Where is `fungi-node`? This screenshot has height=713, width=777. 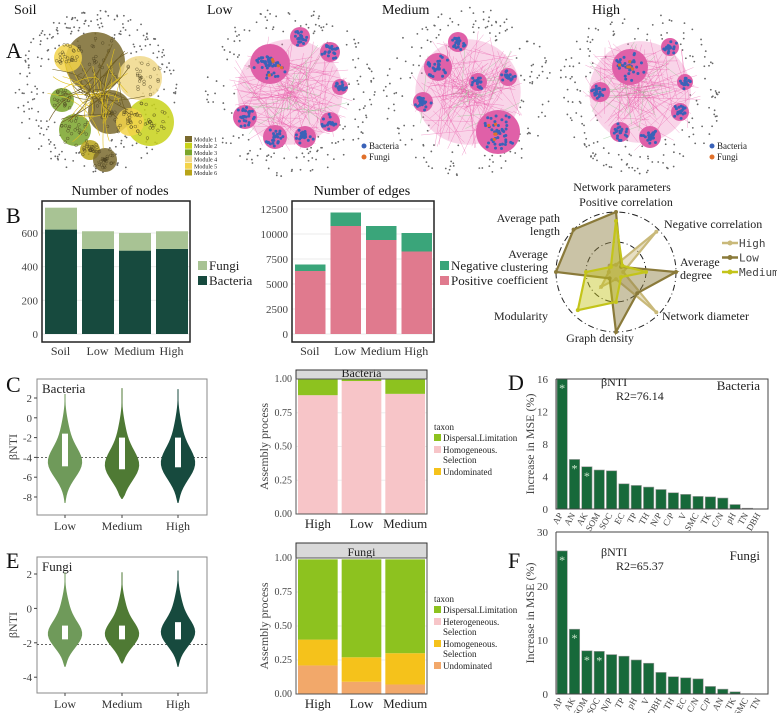
fungi-node is located at coordinates (494, 139).